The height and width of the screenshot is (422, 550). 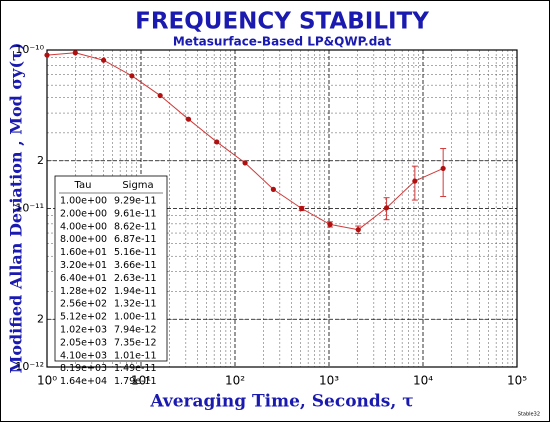 What do you see at coordinates (529, 415) in the screenshot?
I see `footer: Stable32` at bounding box center [529, 415].